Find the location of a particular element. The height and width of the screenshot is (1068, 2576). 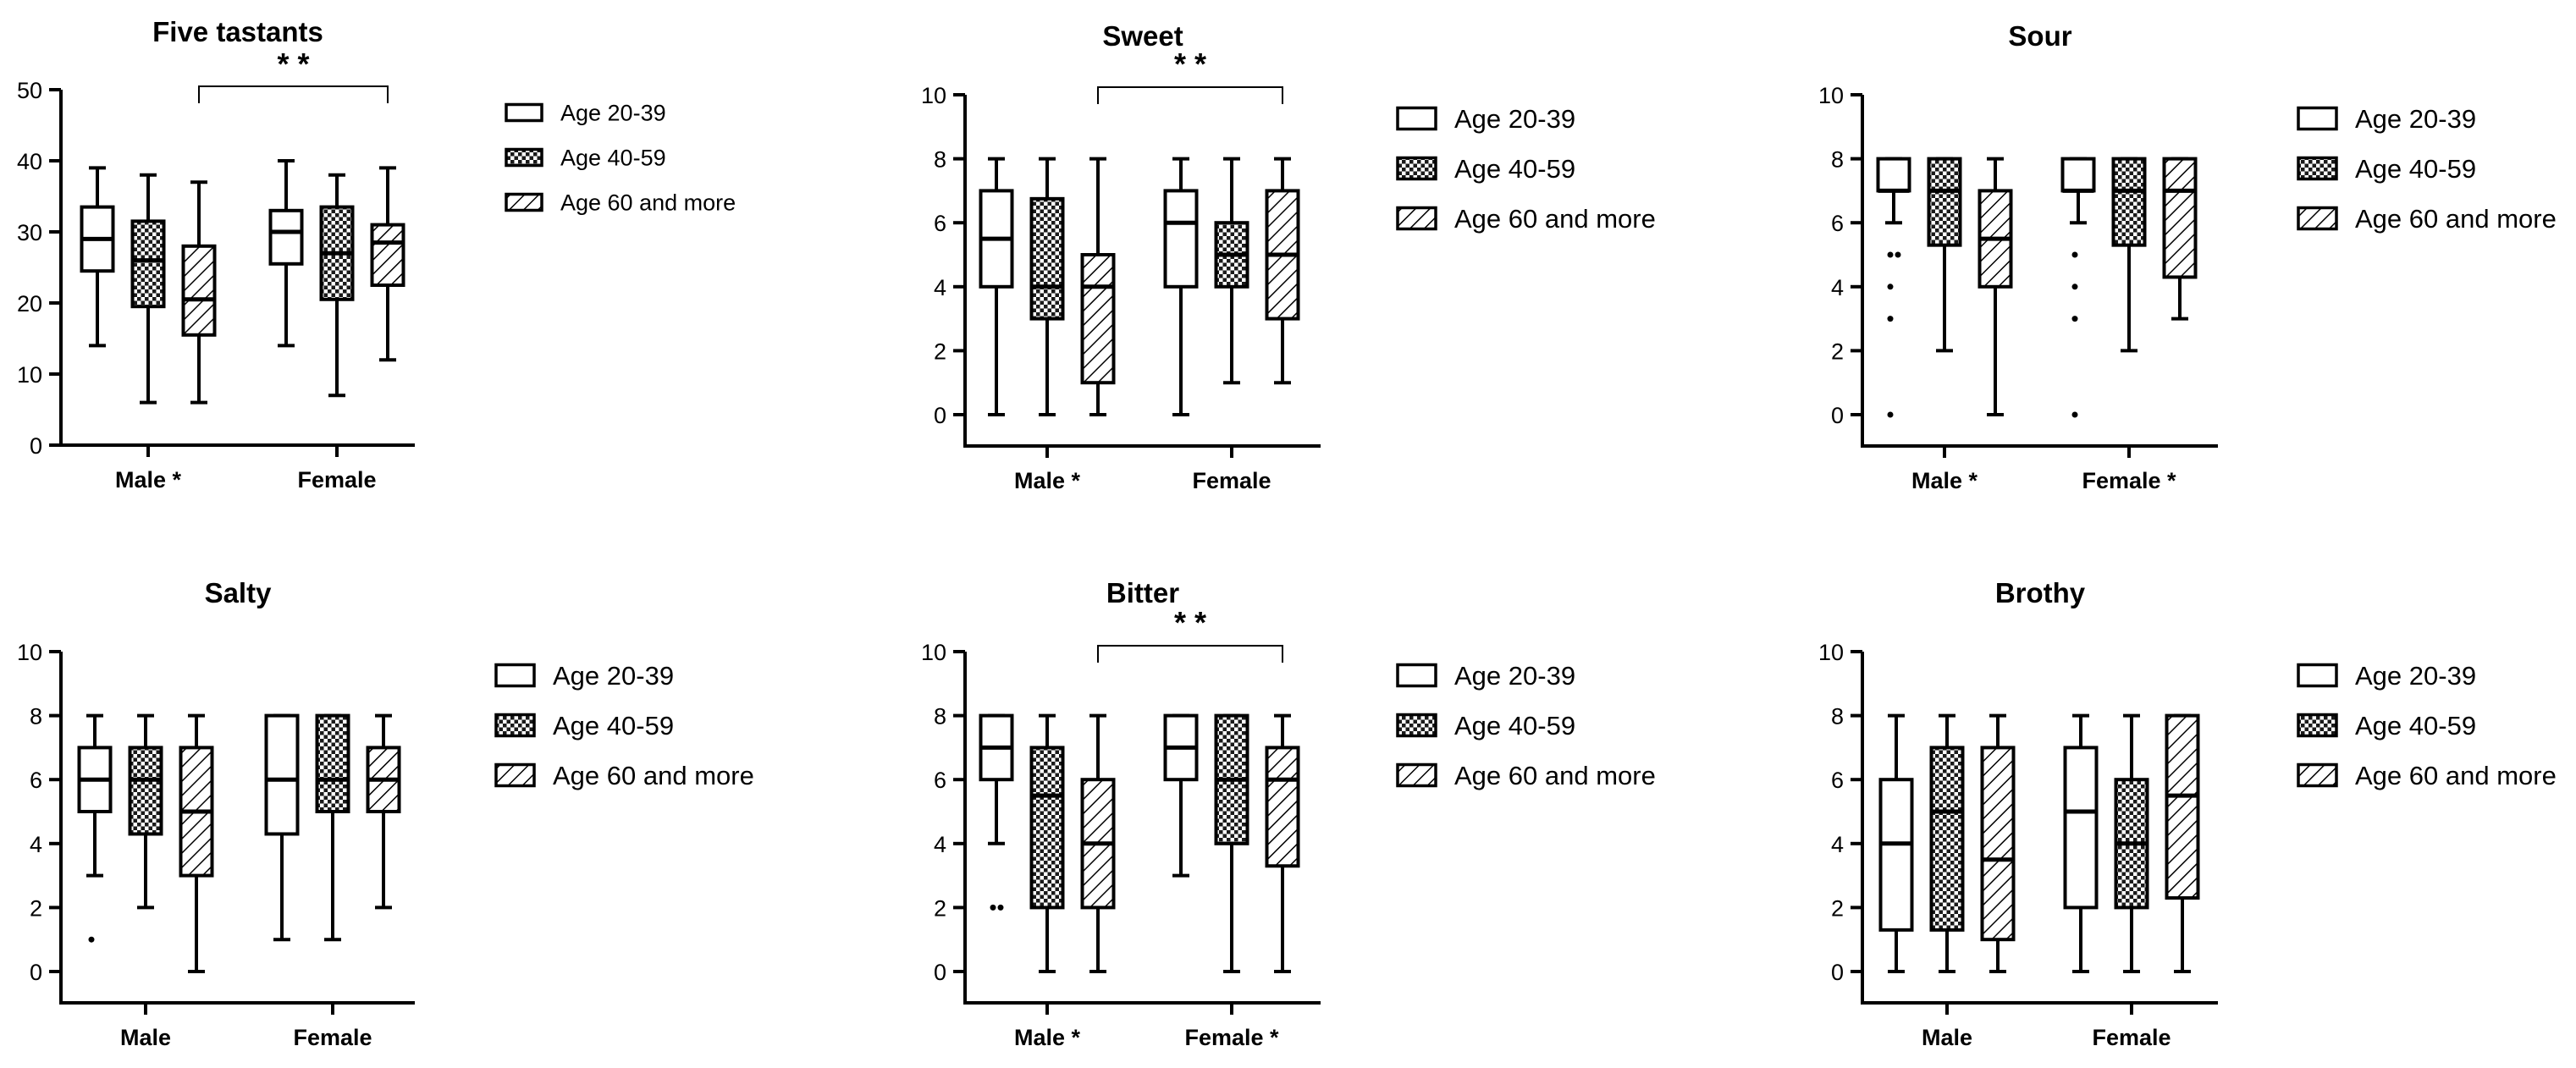

chart-title: Brothy is located at coordinates (2041, 593).